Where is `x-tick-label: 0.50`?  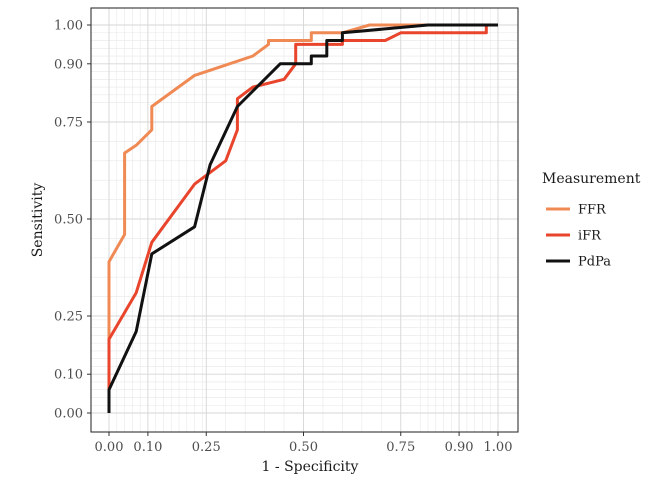
x-tick-label: 0.50 is located at coordinates (303, 447).